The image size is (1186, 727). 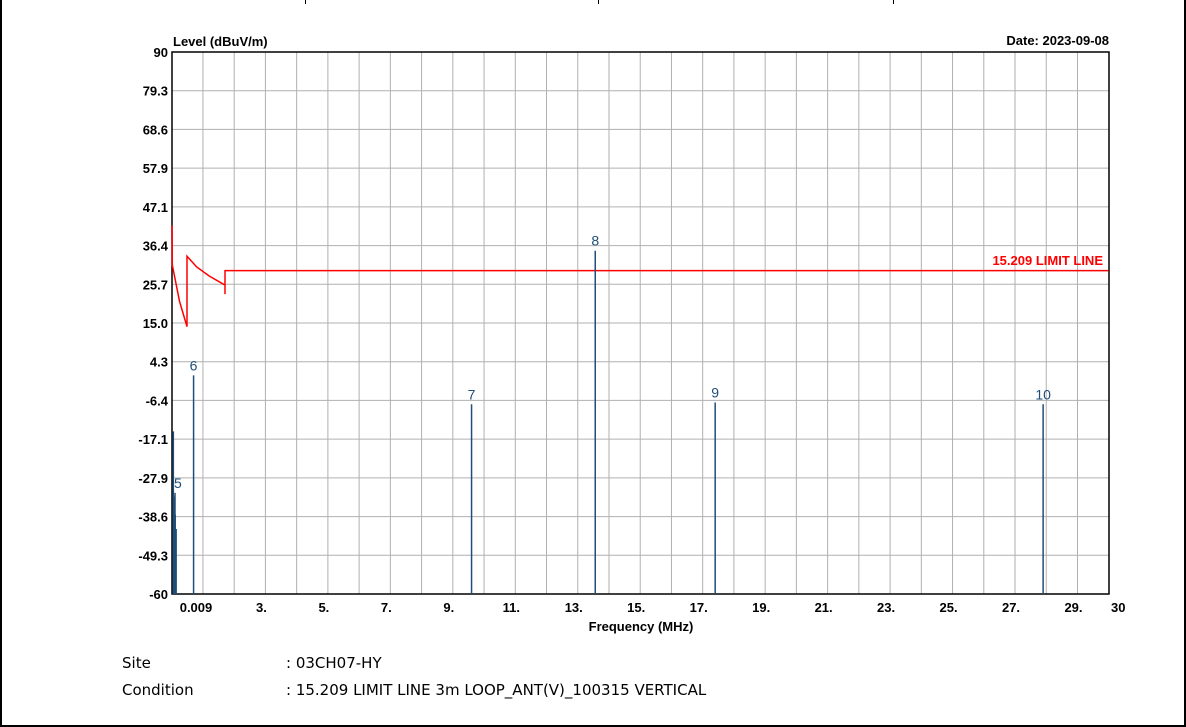 What do you see at coordinates (155, 207) in the screenshot?
I see `y-tick-label: 47.1` at bounding box center [155, 207].